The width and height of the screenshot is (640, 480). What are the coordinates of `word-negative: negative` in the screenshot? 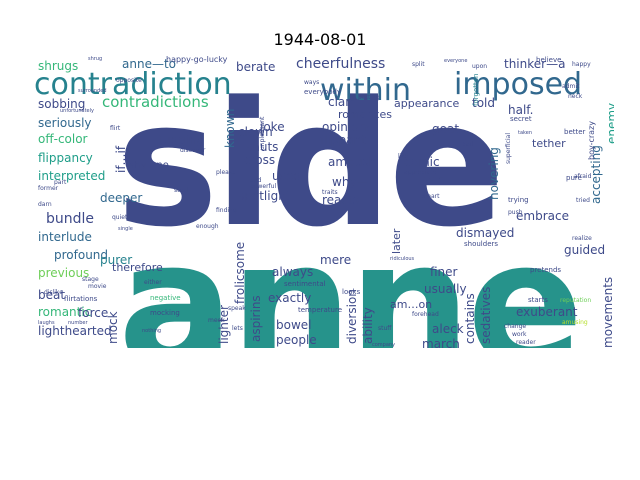 It's located at (165, 298).